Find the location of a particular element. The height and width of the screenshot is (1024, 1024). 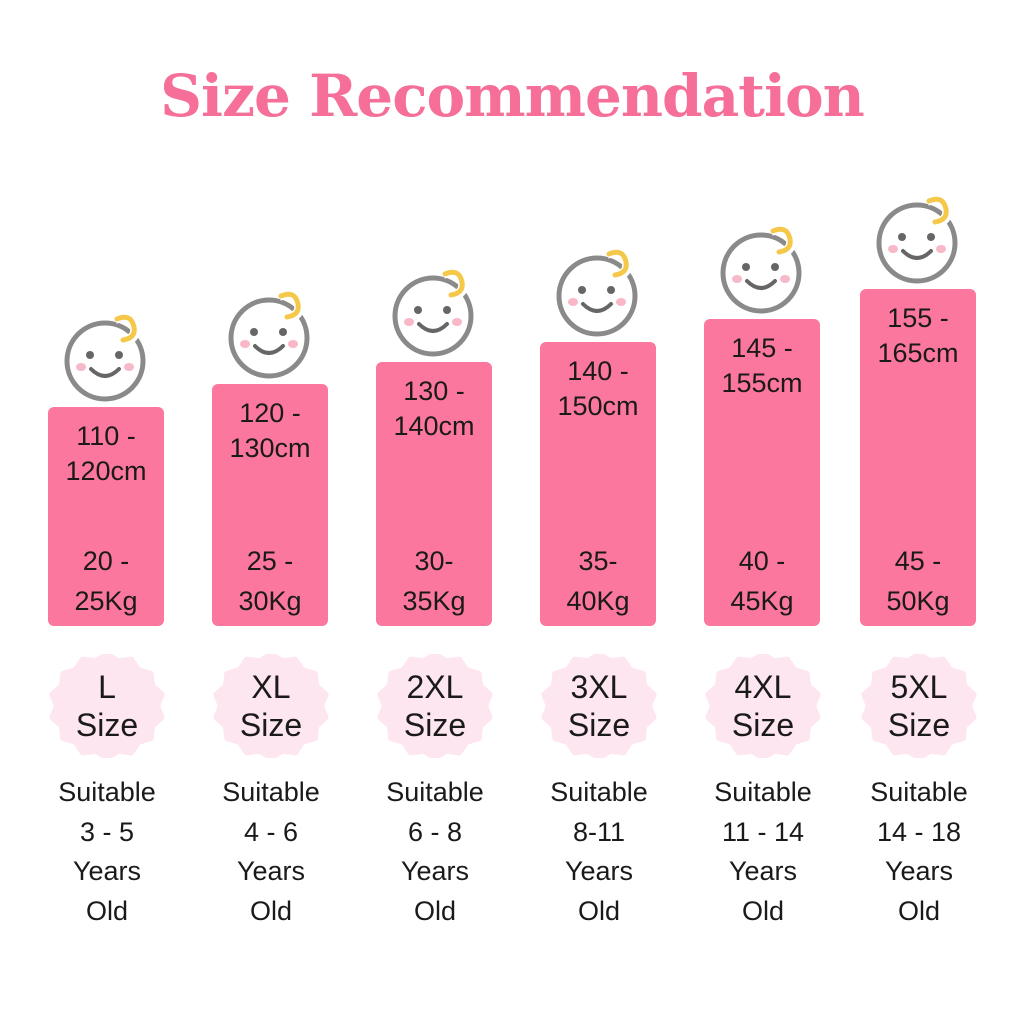

weight-range: 20 - 25Kg is located at coordinates (106, 580).